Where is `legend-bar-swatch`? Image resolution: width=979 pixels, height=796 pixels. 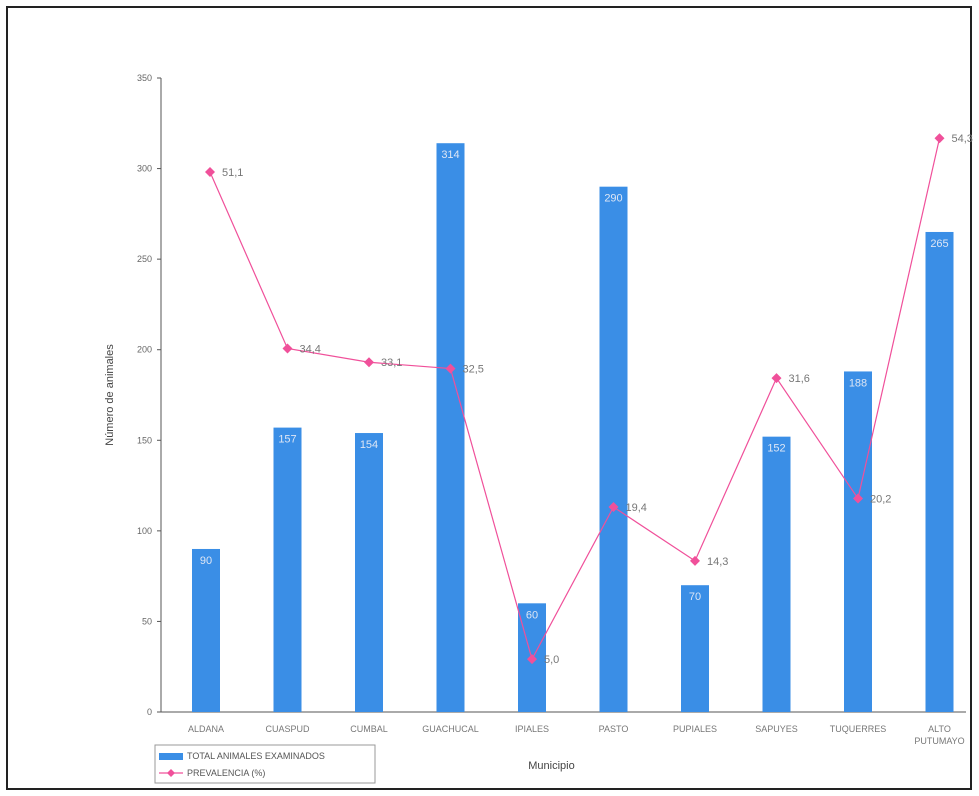 legend-bar-swatch is located at coordinates (171, 756).